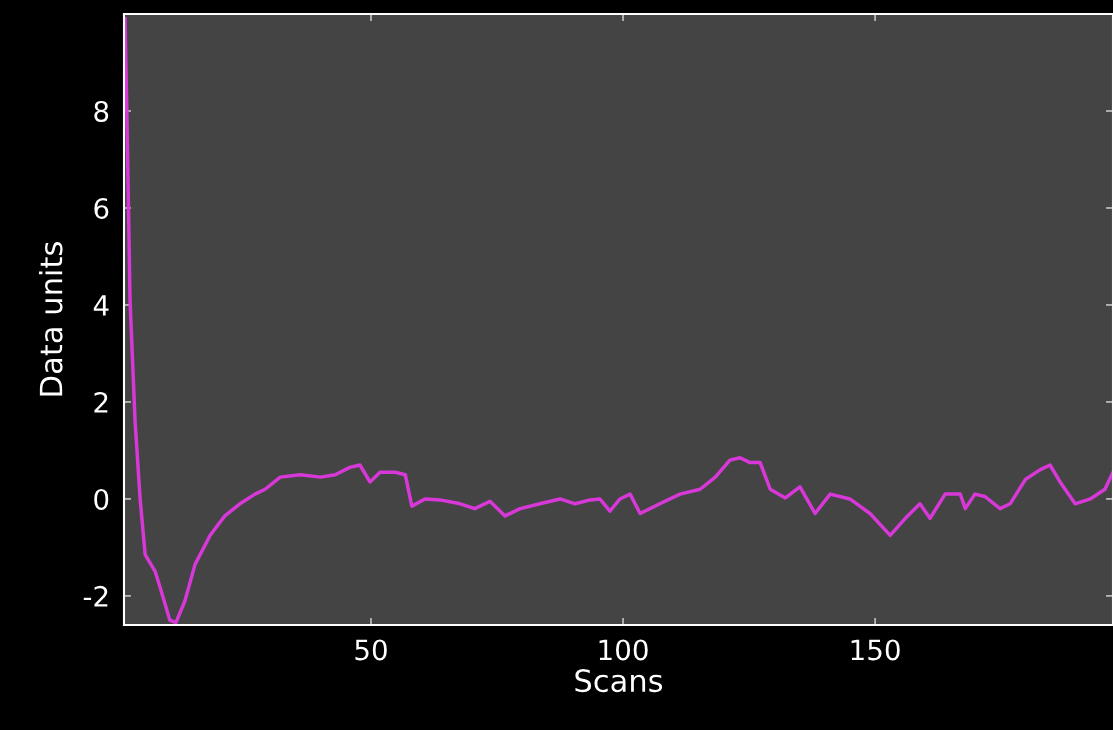  I want to click on y-tick-label: 4, so click(101, 305).